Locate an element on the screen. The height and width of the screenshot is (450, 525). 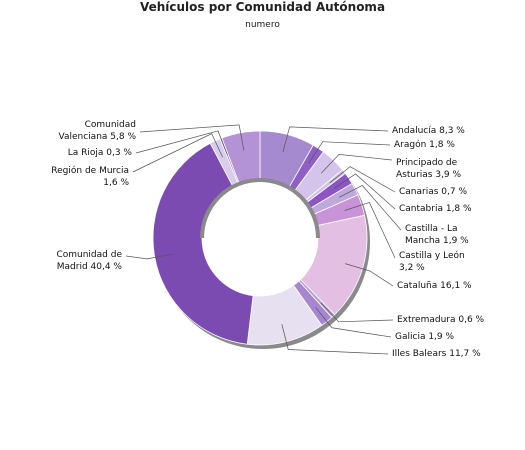
slice-label-line: Principado de is located at coordinates (427, 163).